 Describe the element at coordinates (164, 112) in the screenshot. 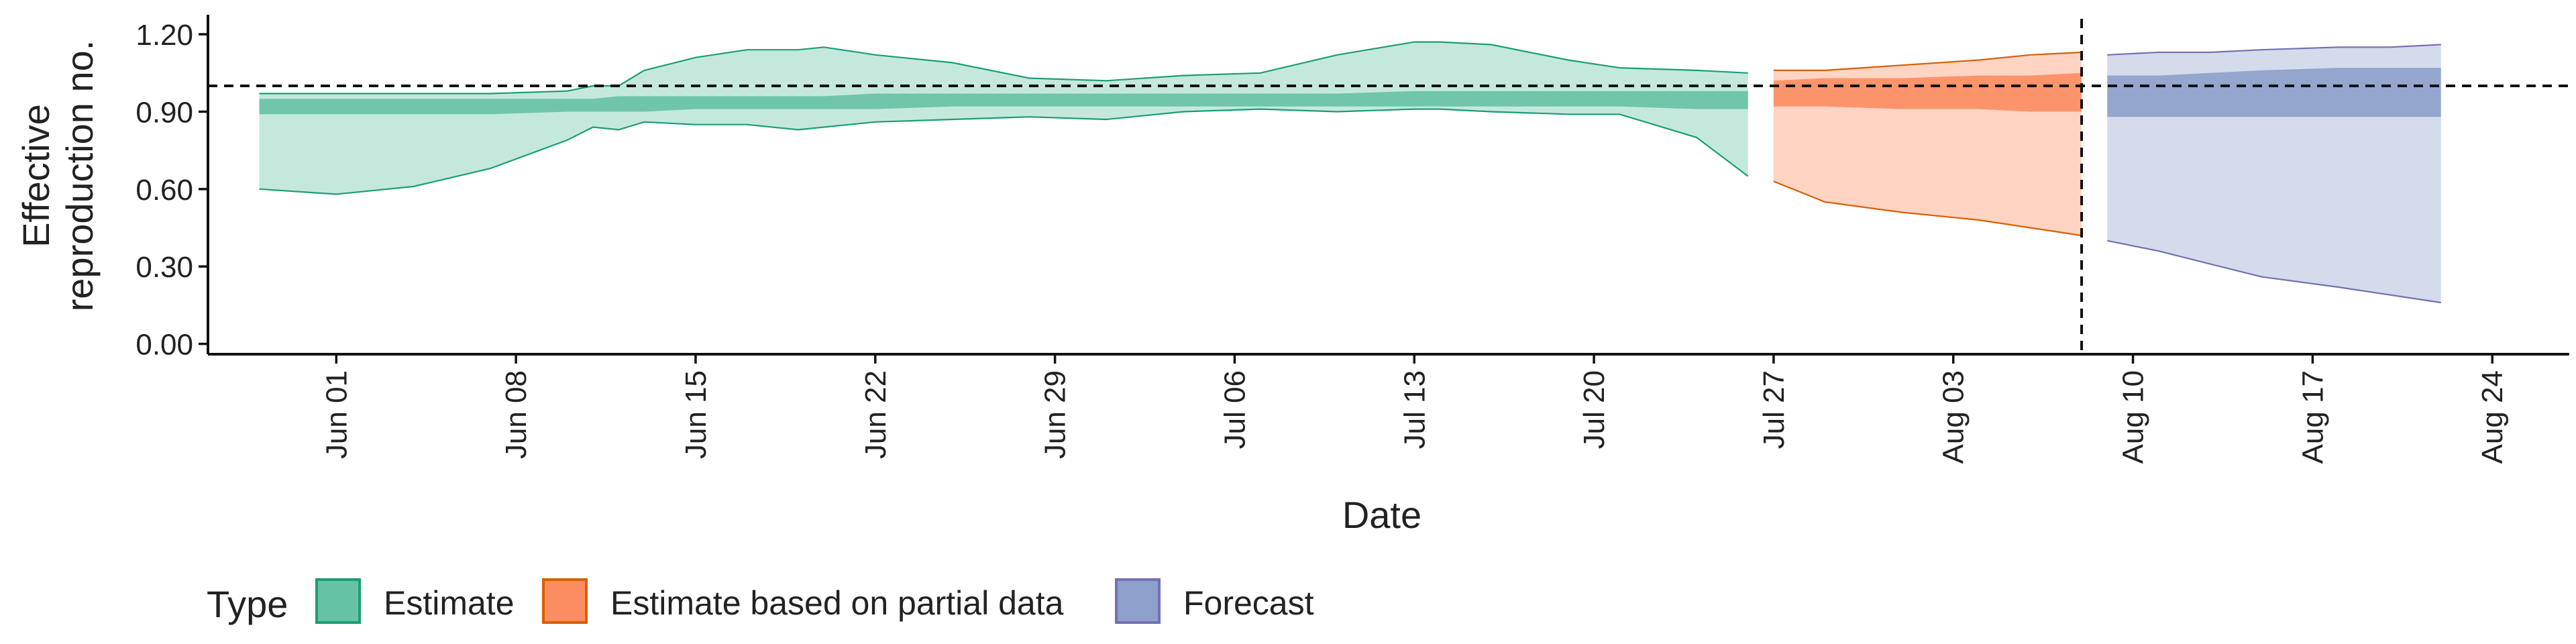

I see `y-tick-label: 0.90` at that location.